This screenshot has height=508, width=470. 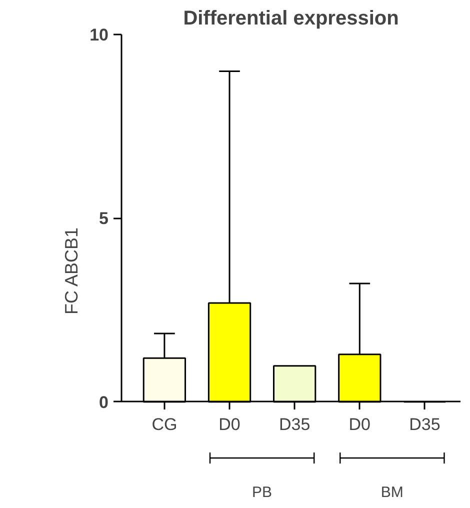 What do you see at coordinates (104, 218) in the screenshot?
I see `y-tick-label: 5` at bounding box center [104, 218].